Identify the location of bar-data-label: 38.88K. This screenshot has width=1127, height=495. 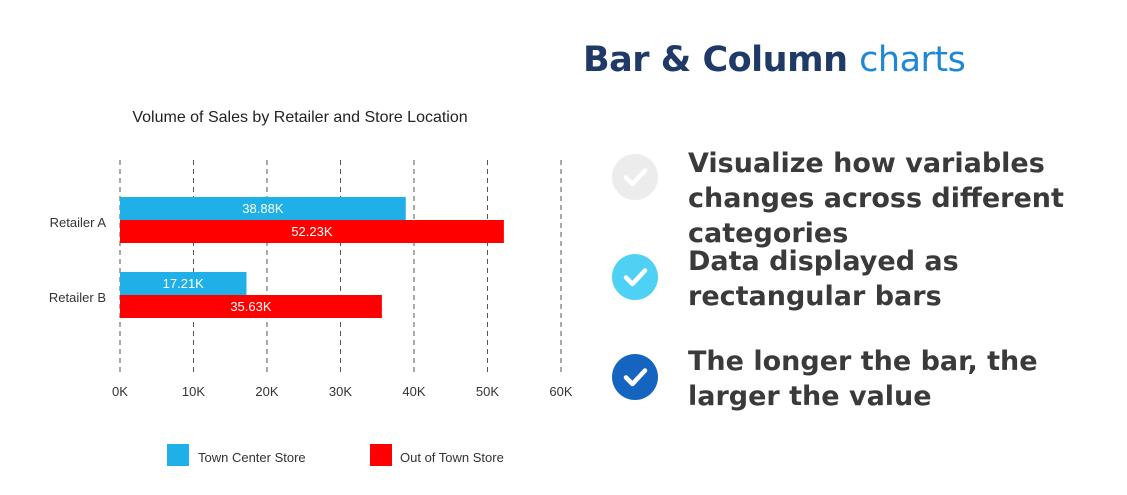
(263, 208).